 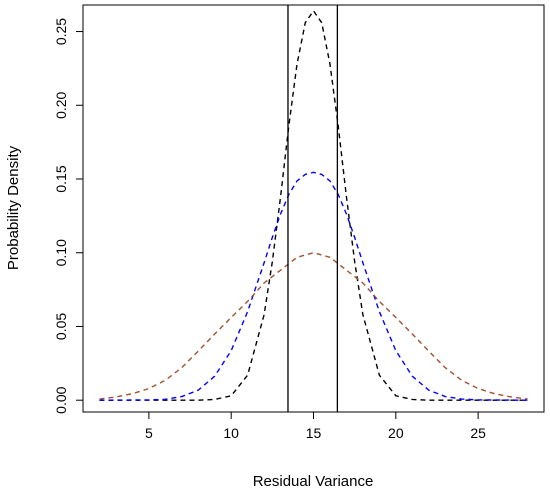 I want to click on y-tick-label: 0.20, so click(x=61, y=104).